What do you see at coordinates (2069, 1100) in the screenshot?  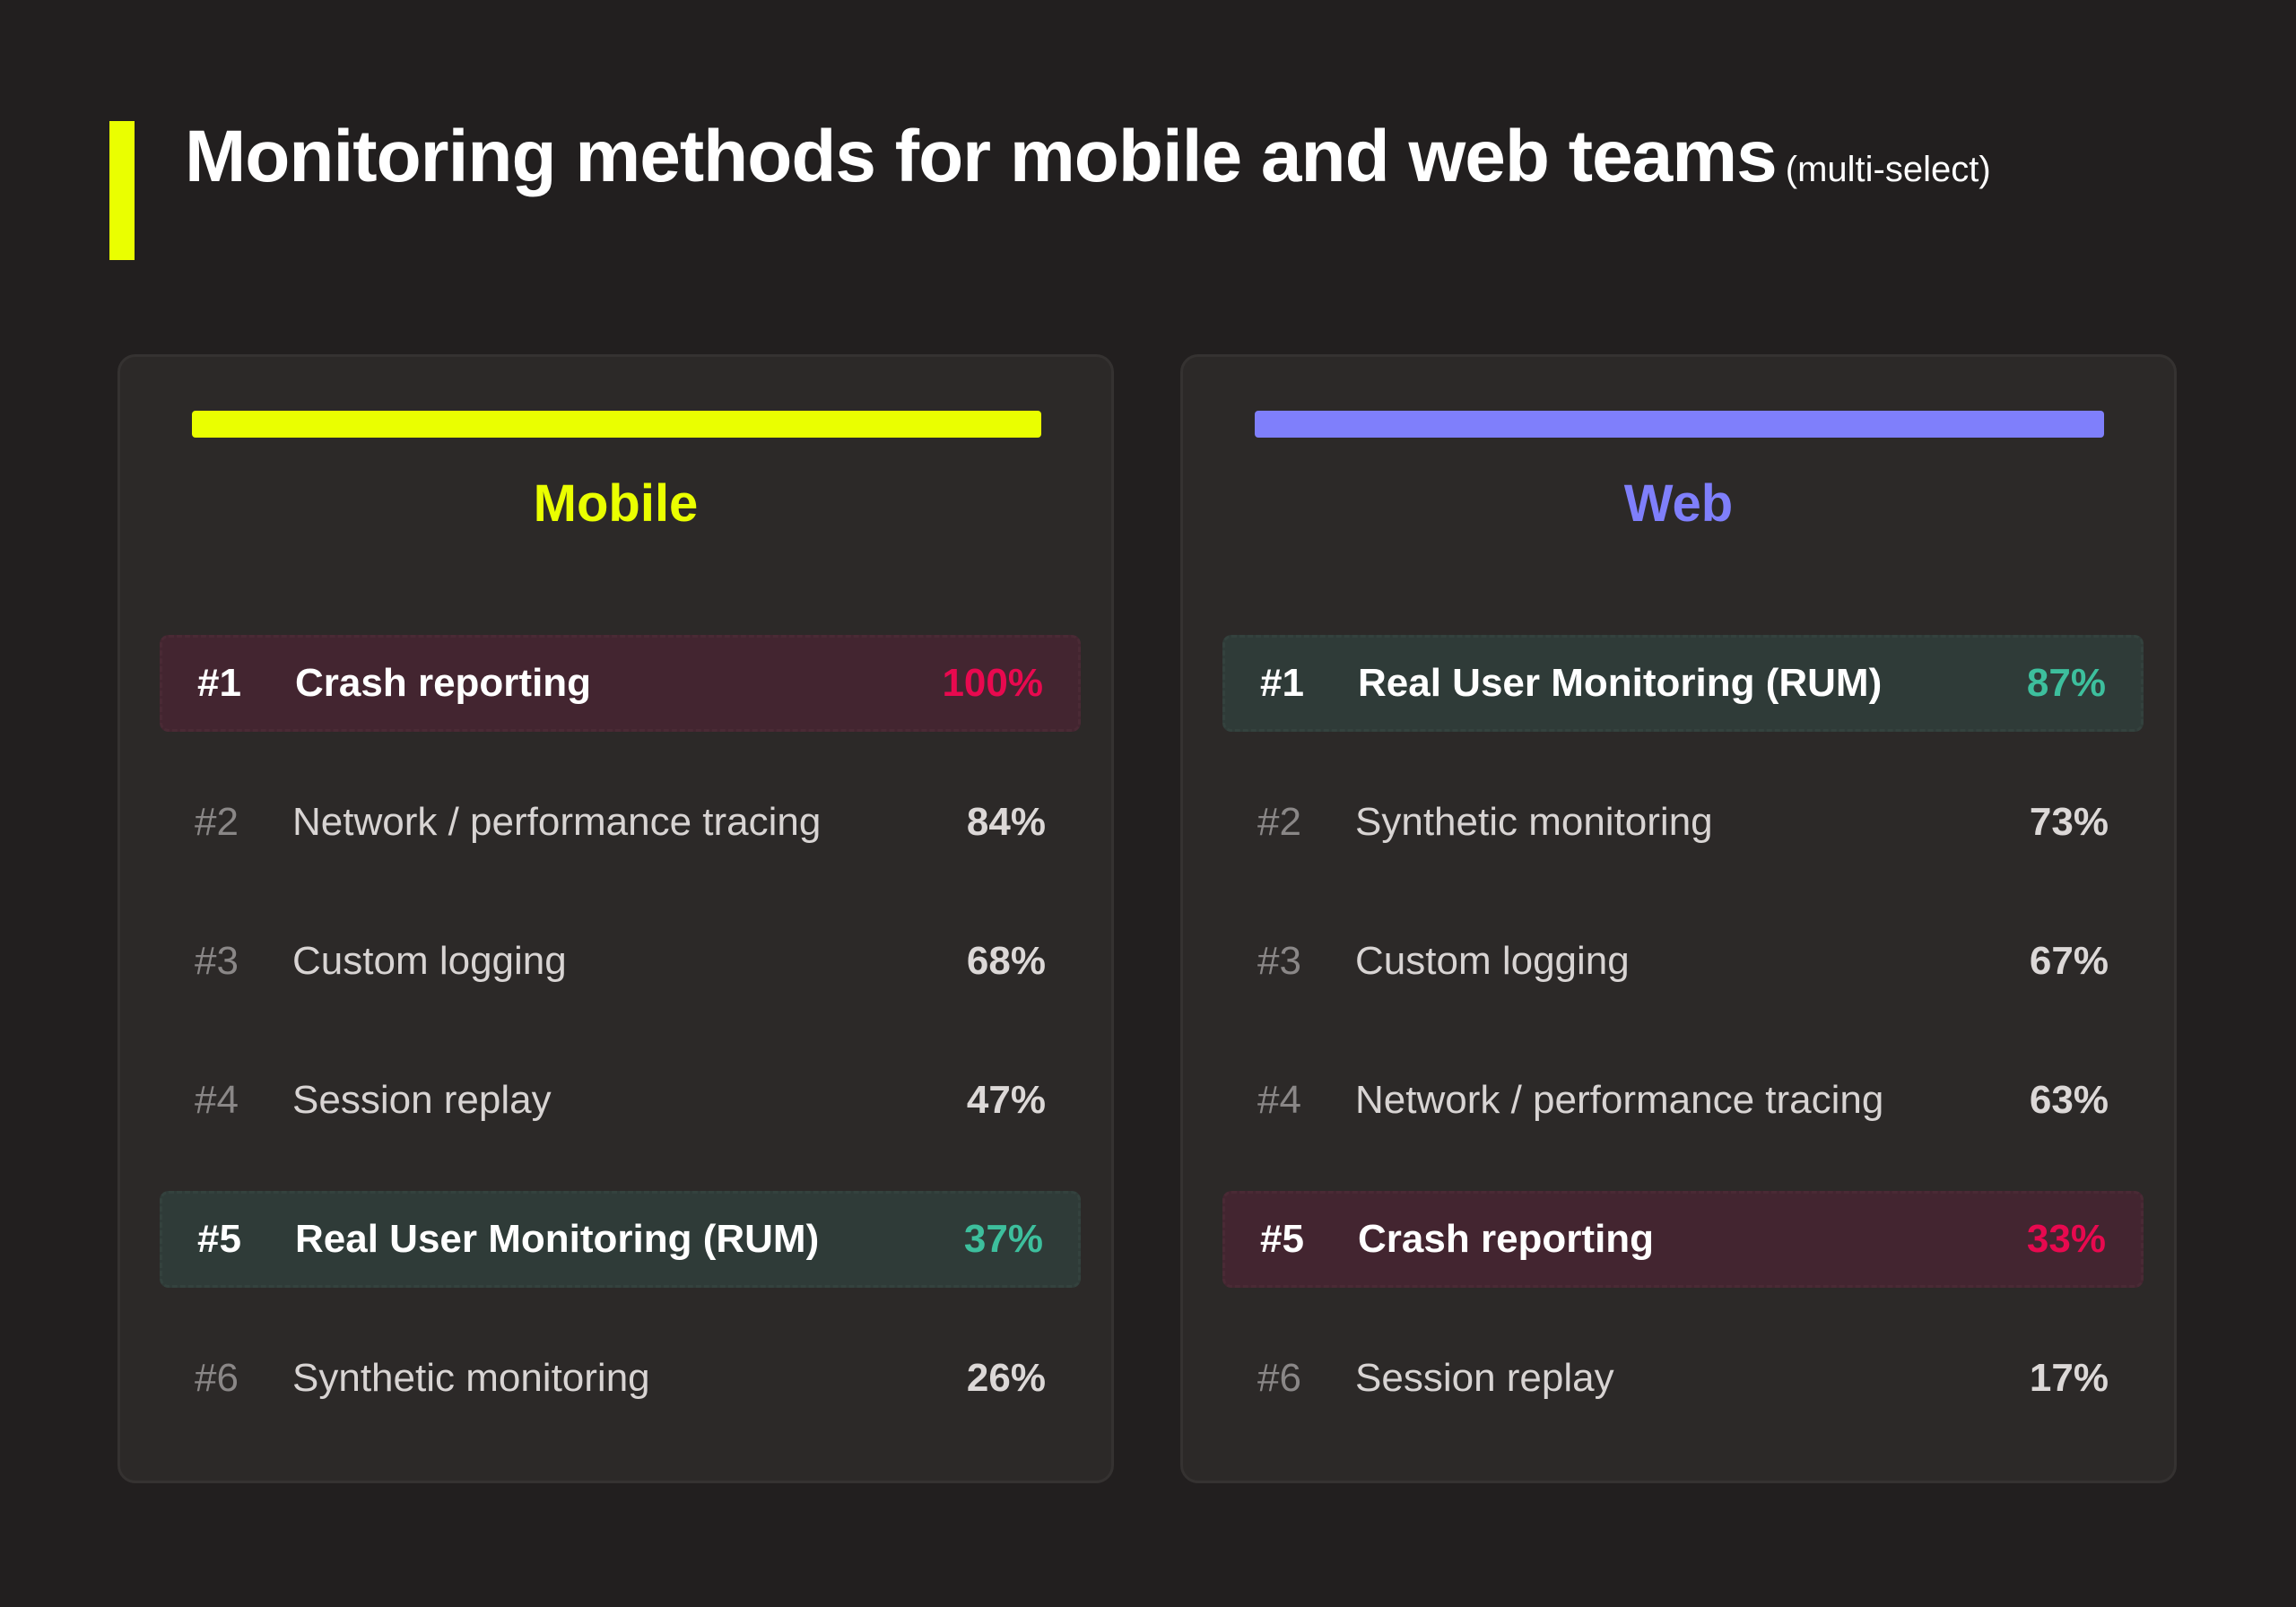 I see `row-percent: 63%` at bounding box center [2069, 1100].